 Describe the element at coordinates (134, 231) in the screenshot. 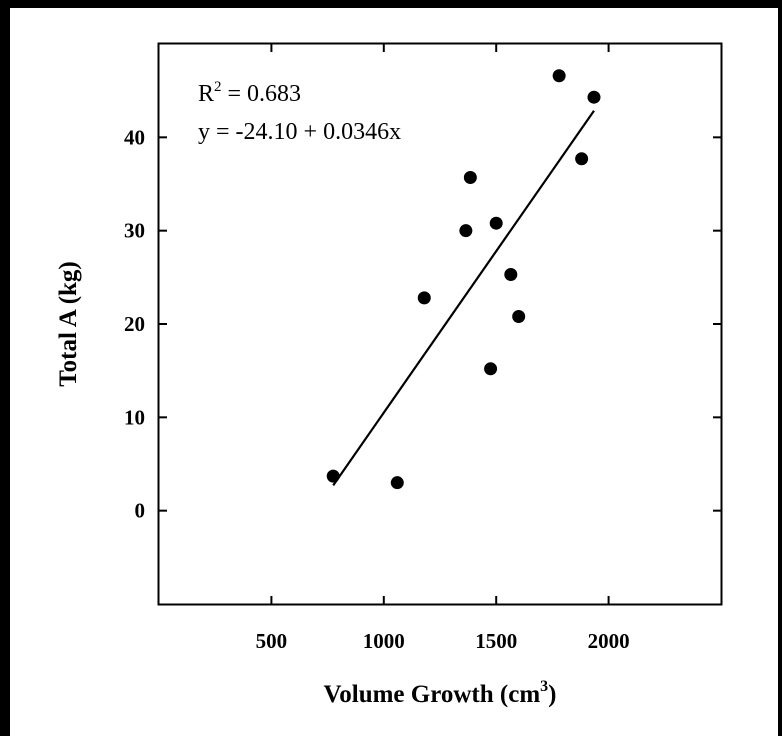

I see `y-tick-label: 30` at that location.